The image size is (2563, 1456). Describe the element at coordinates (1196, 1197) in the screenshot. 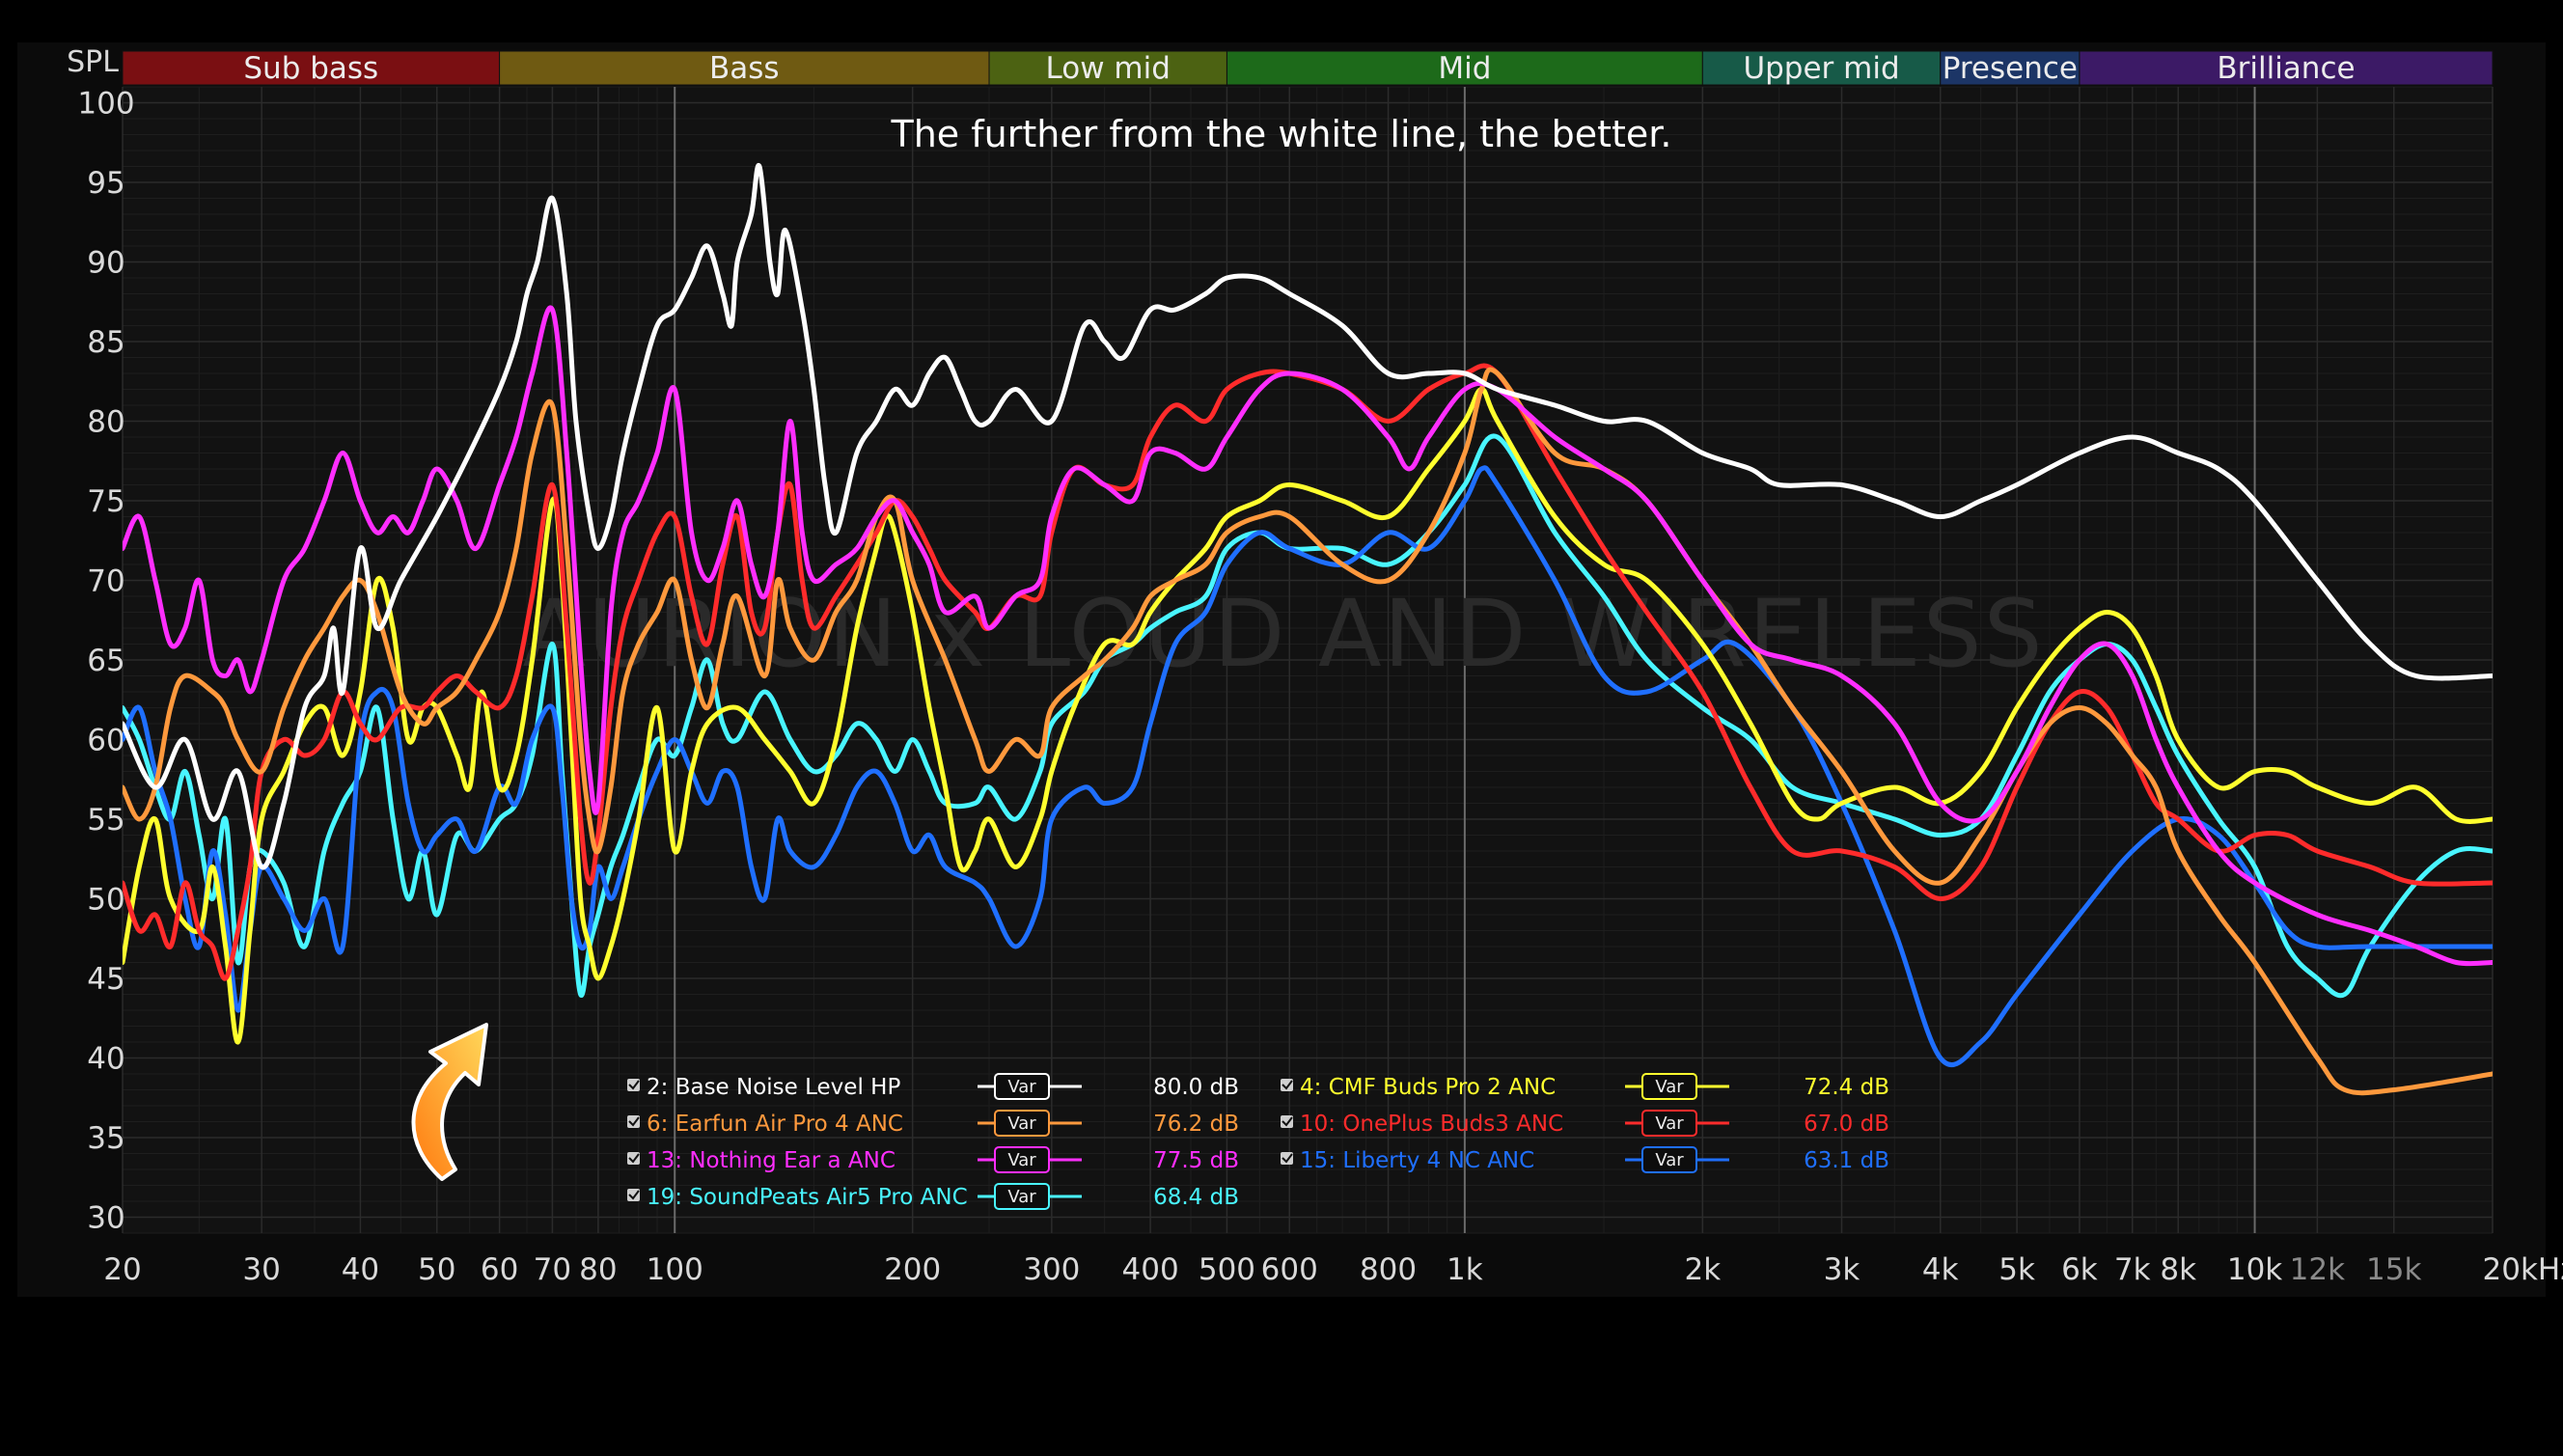

I see `legend-level: 68.4 dB` at that location.